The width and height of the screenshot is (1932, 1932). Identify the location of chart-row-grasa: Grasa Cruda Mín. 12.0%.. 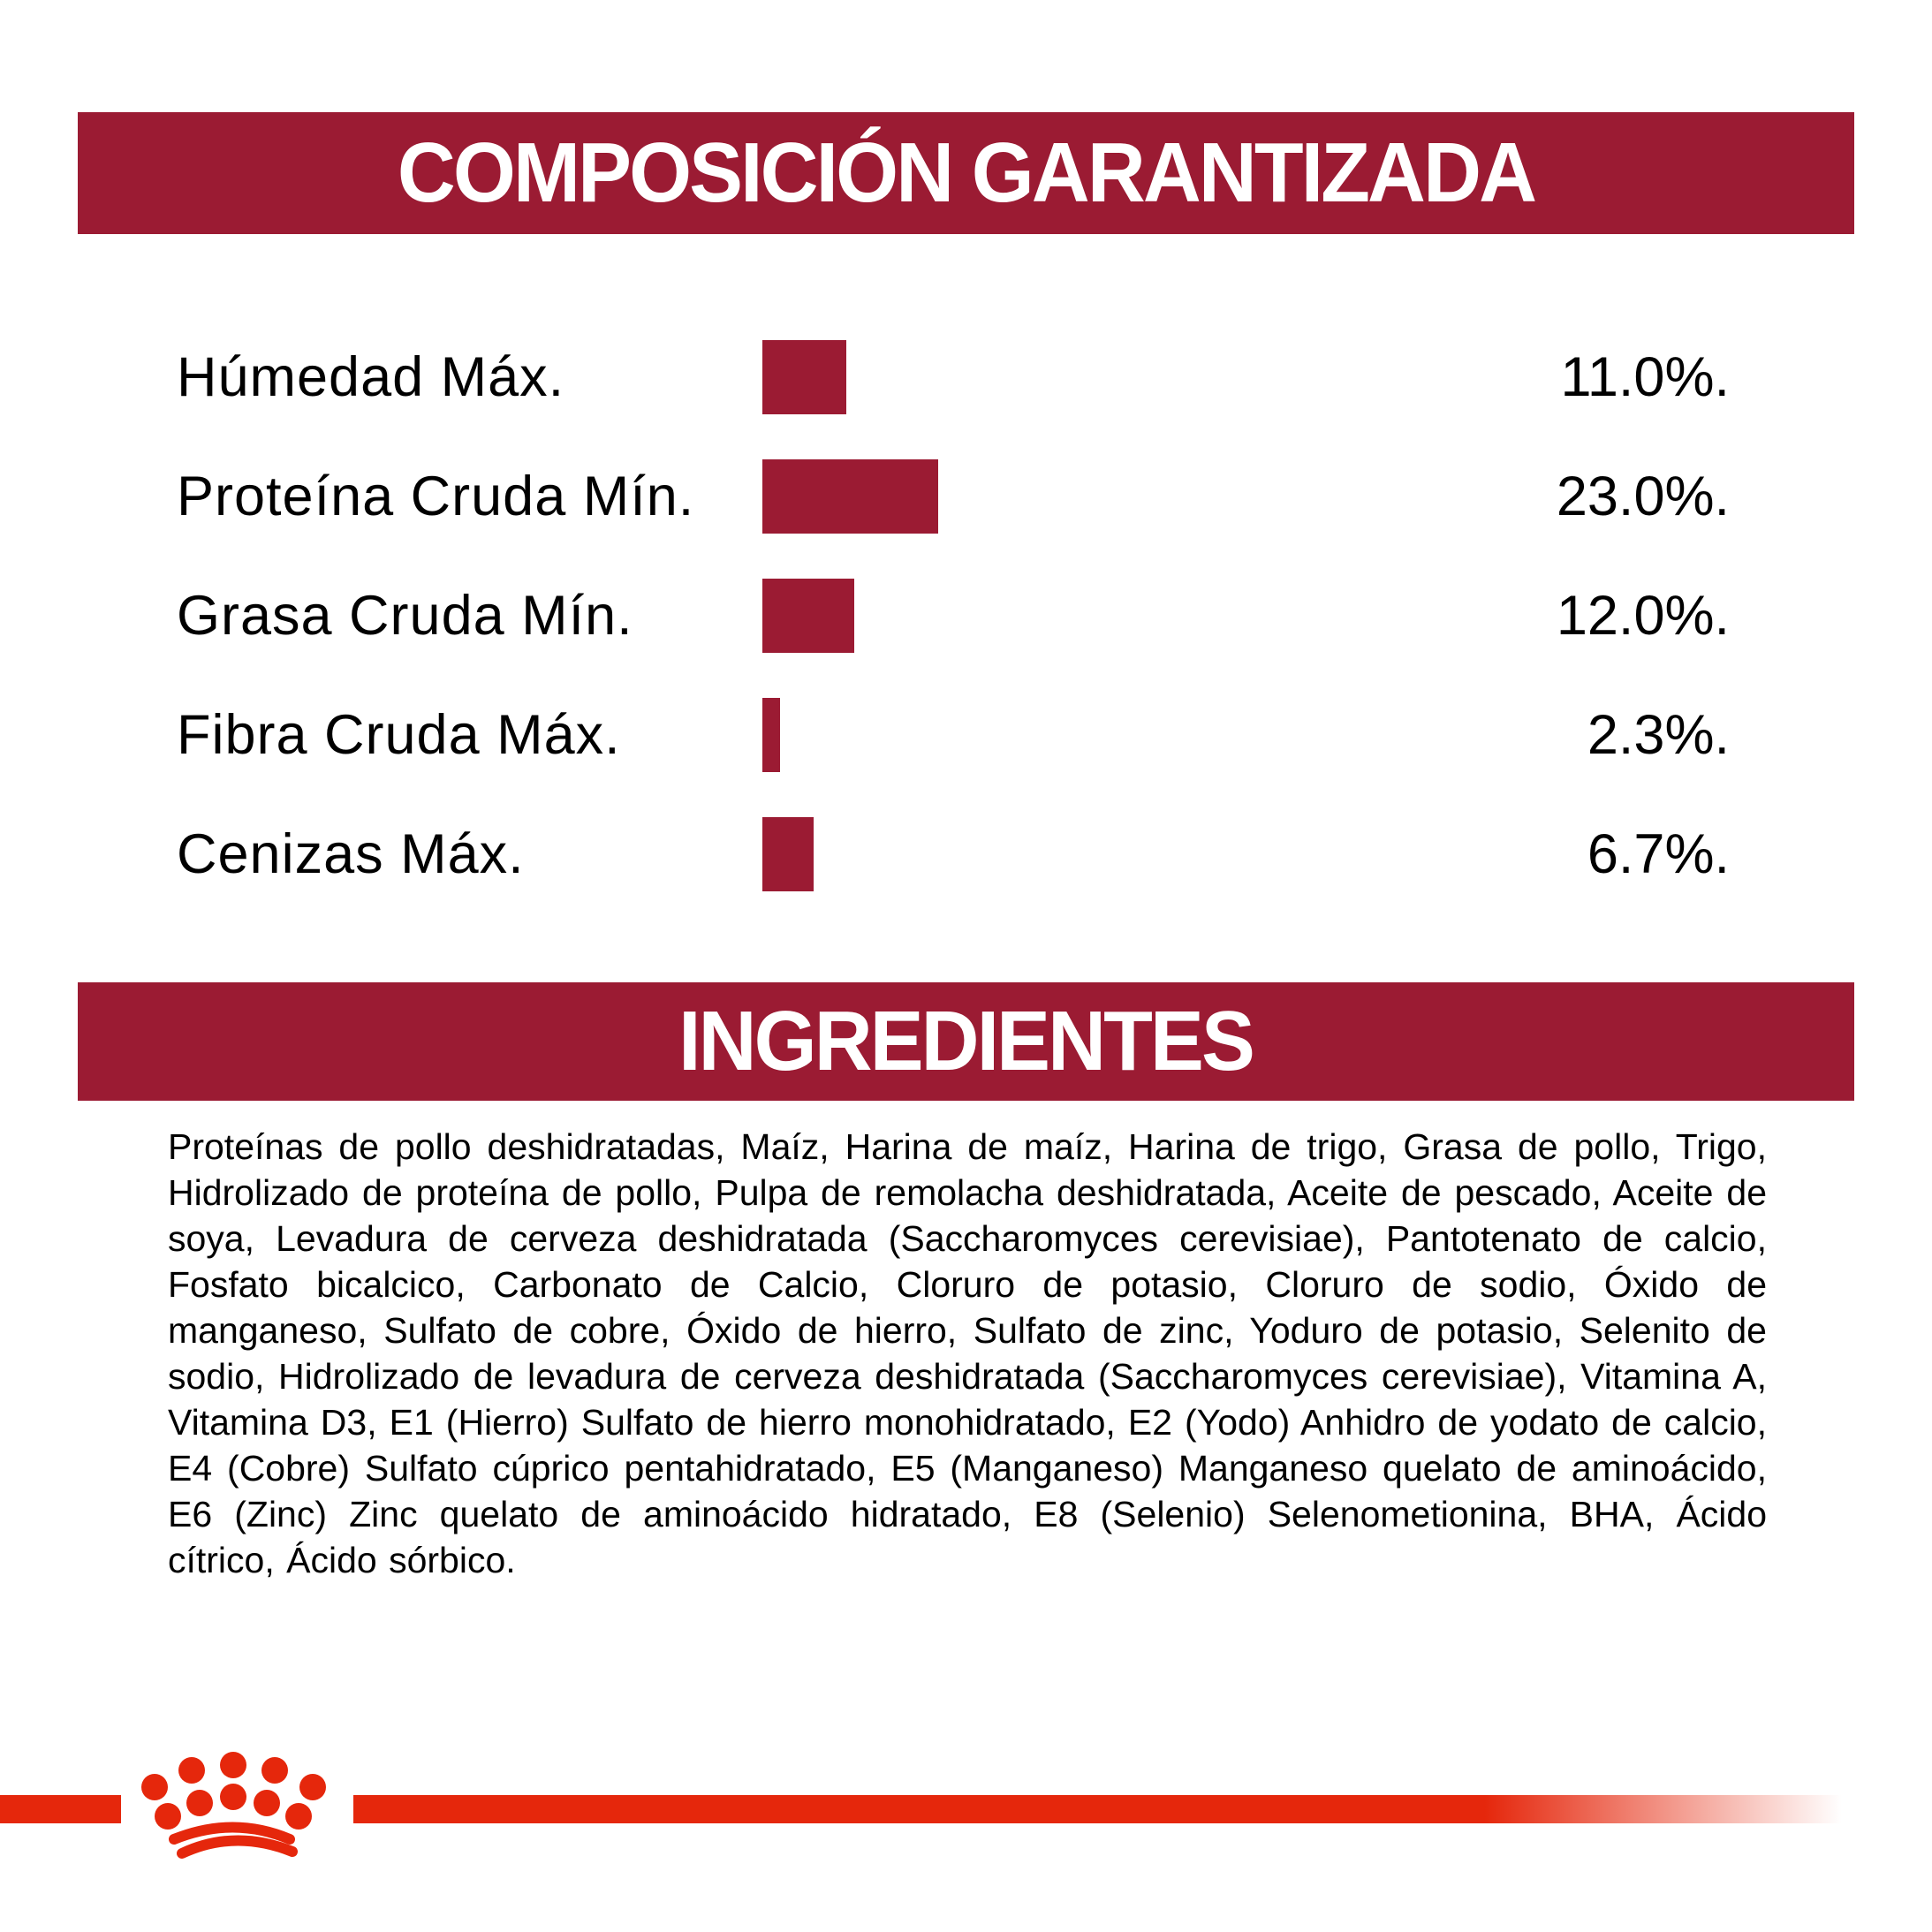
(966, 617).